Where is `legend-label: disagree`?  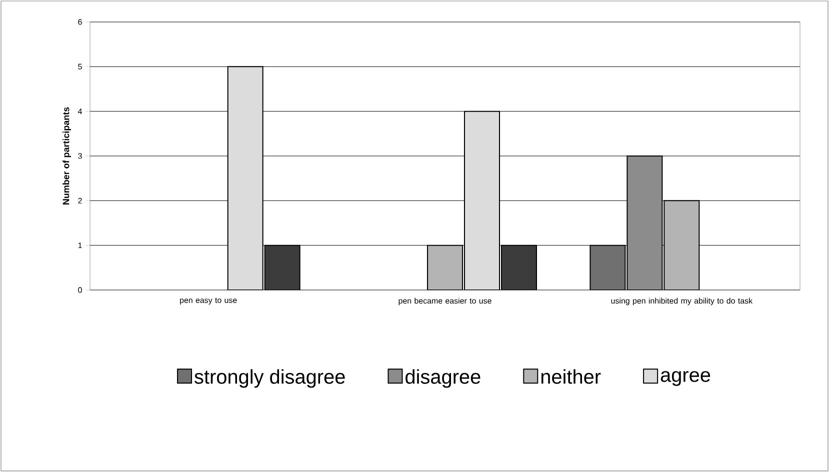
legend-label: disagree is located at coordinates (443, 378).